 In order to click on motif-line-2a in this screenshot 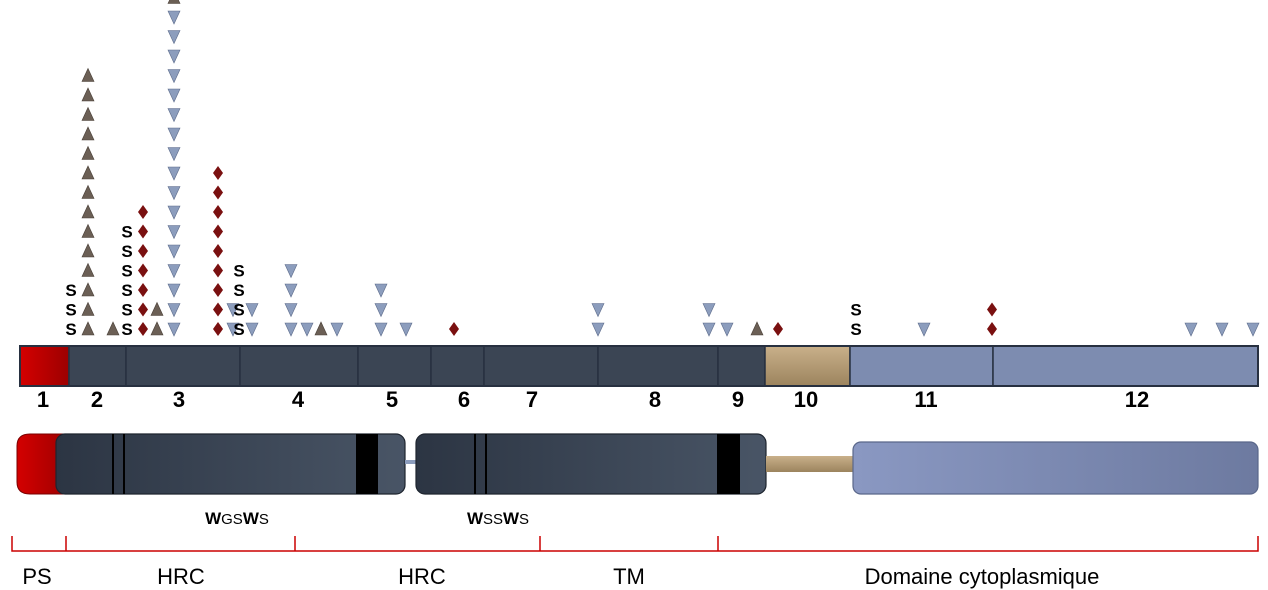, I will do `click(475, 464)`.